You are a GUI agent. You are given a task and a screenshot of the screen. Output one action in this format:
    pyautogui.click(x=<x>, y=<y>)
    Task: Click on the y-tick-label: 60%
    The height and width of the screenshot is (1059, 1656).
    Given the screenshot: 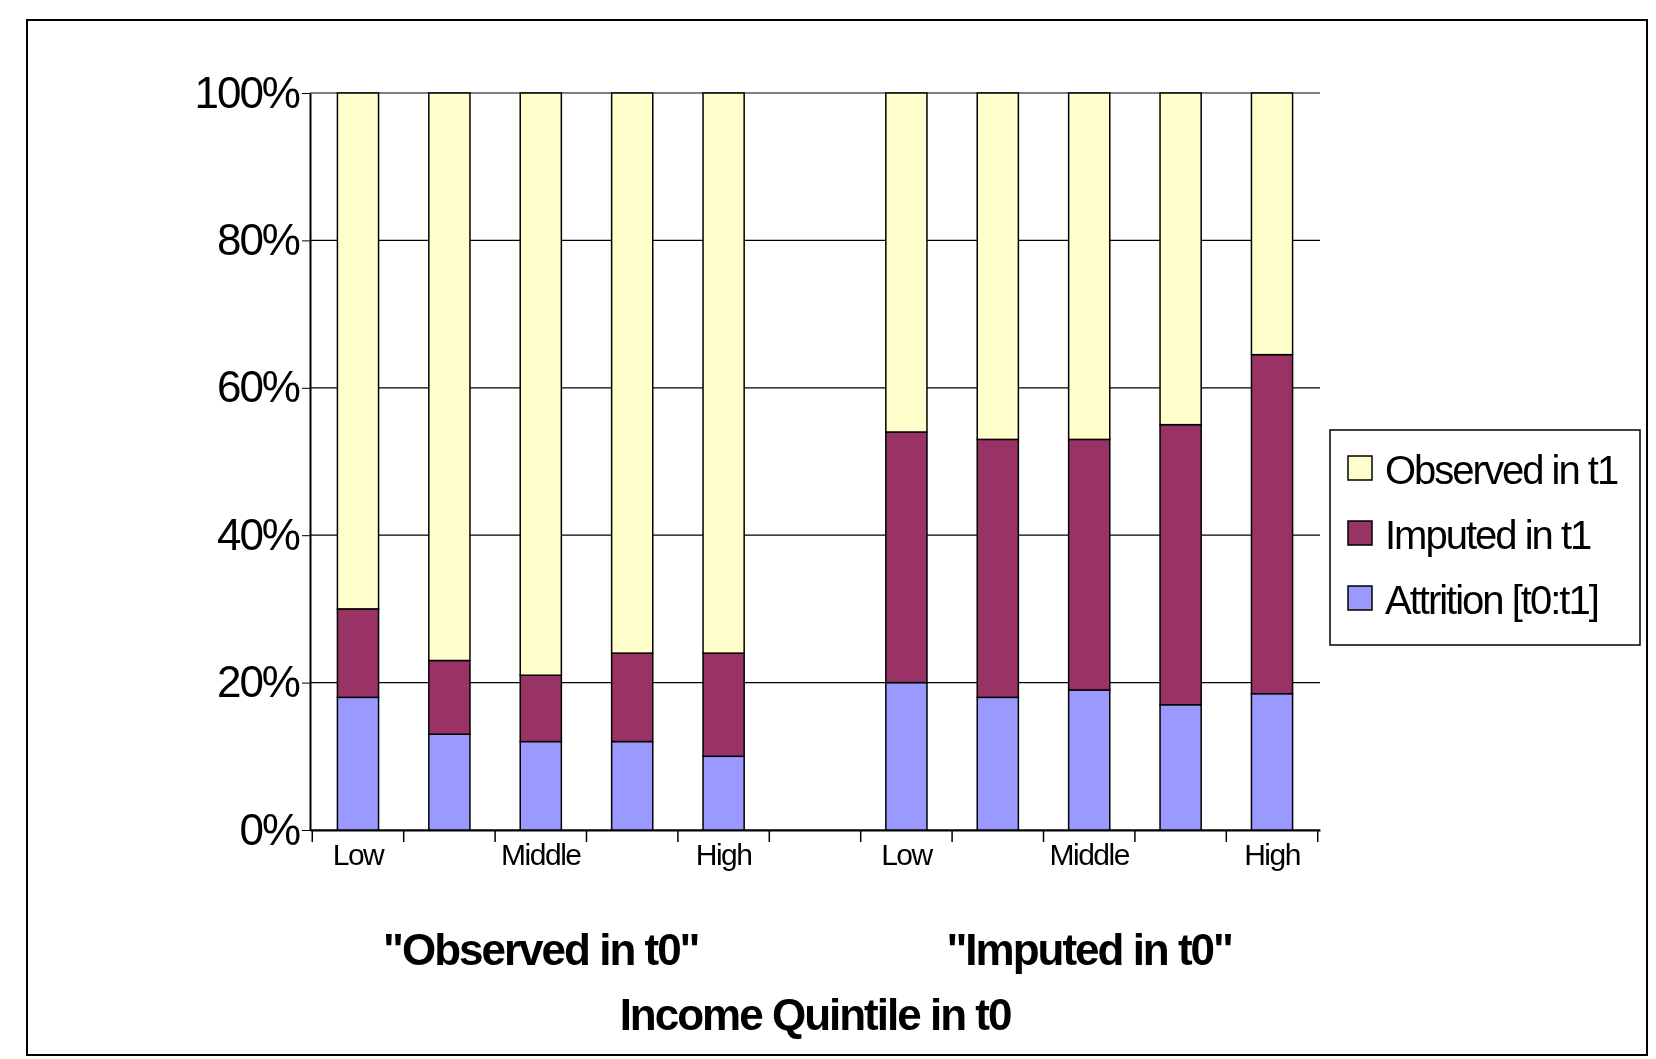 What is the action you would take?
    pyautogui.click(x=258, y=387)
    